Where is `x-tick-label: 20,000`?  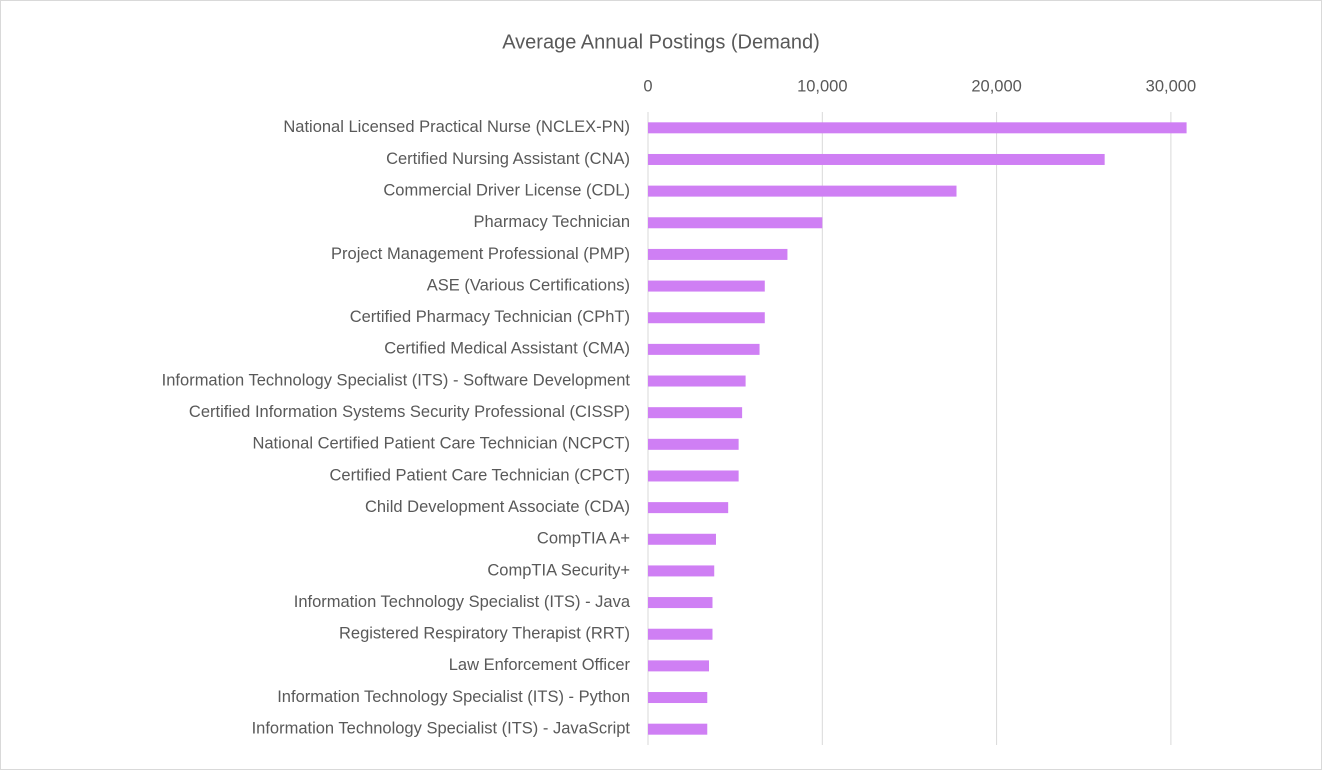
x-tick-label: 20,000 is located at coordinates (996, 86).